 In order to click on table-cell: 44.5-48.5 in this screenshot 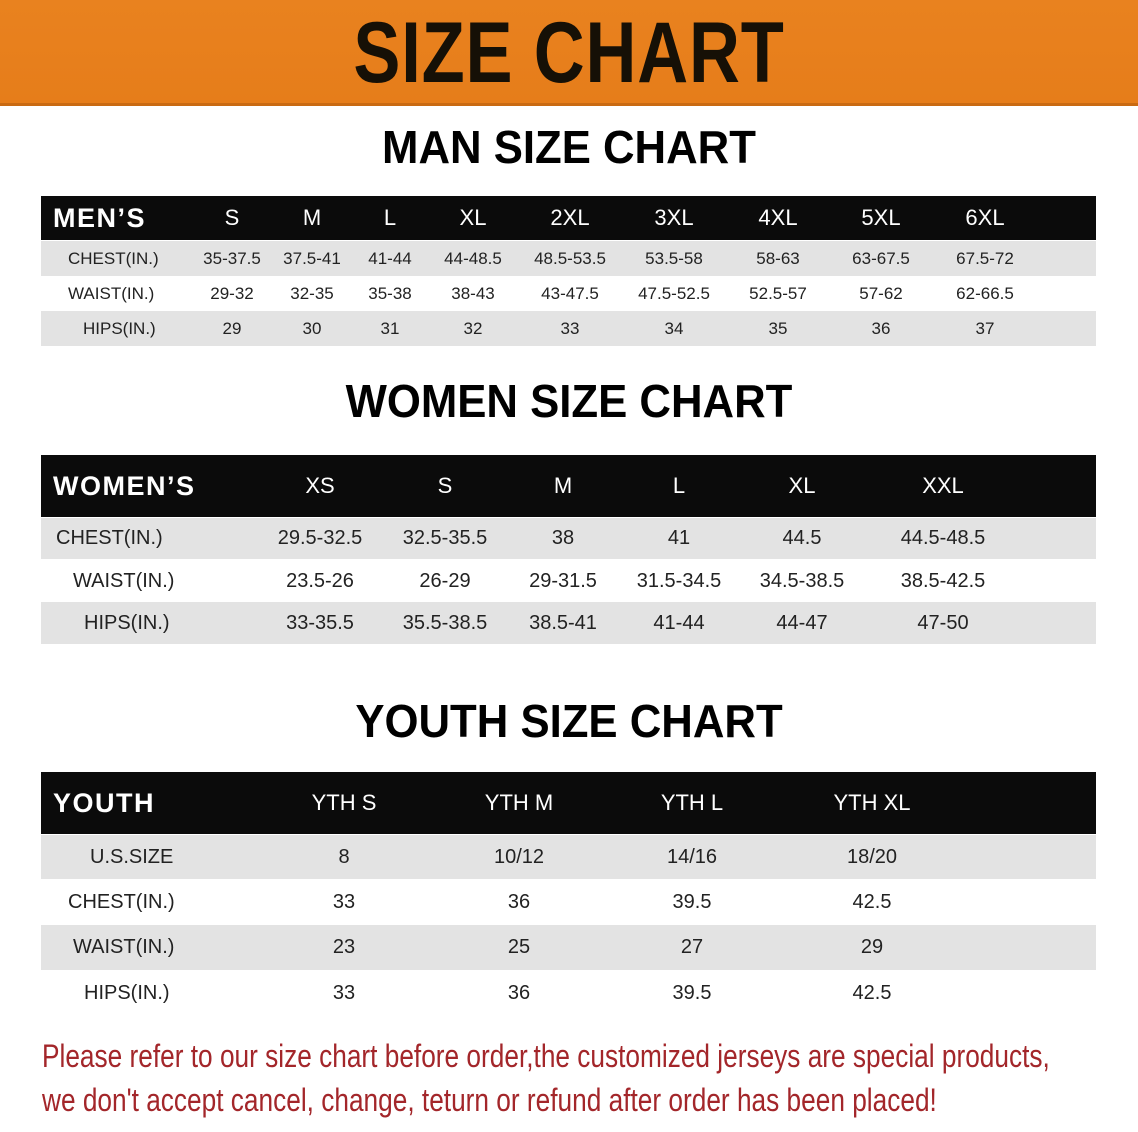, I will do `click(943, 538)`.